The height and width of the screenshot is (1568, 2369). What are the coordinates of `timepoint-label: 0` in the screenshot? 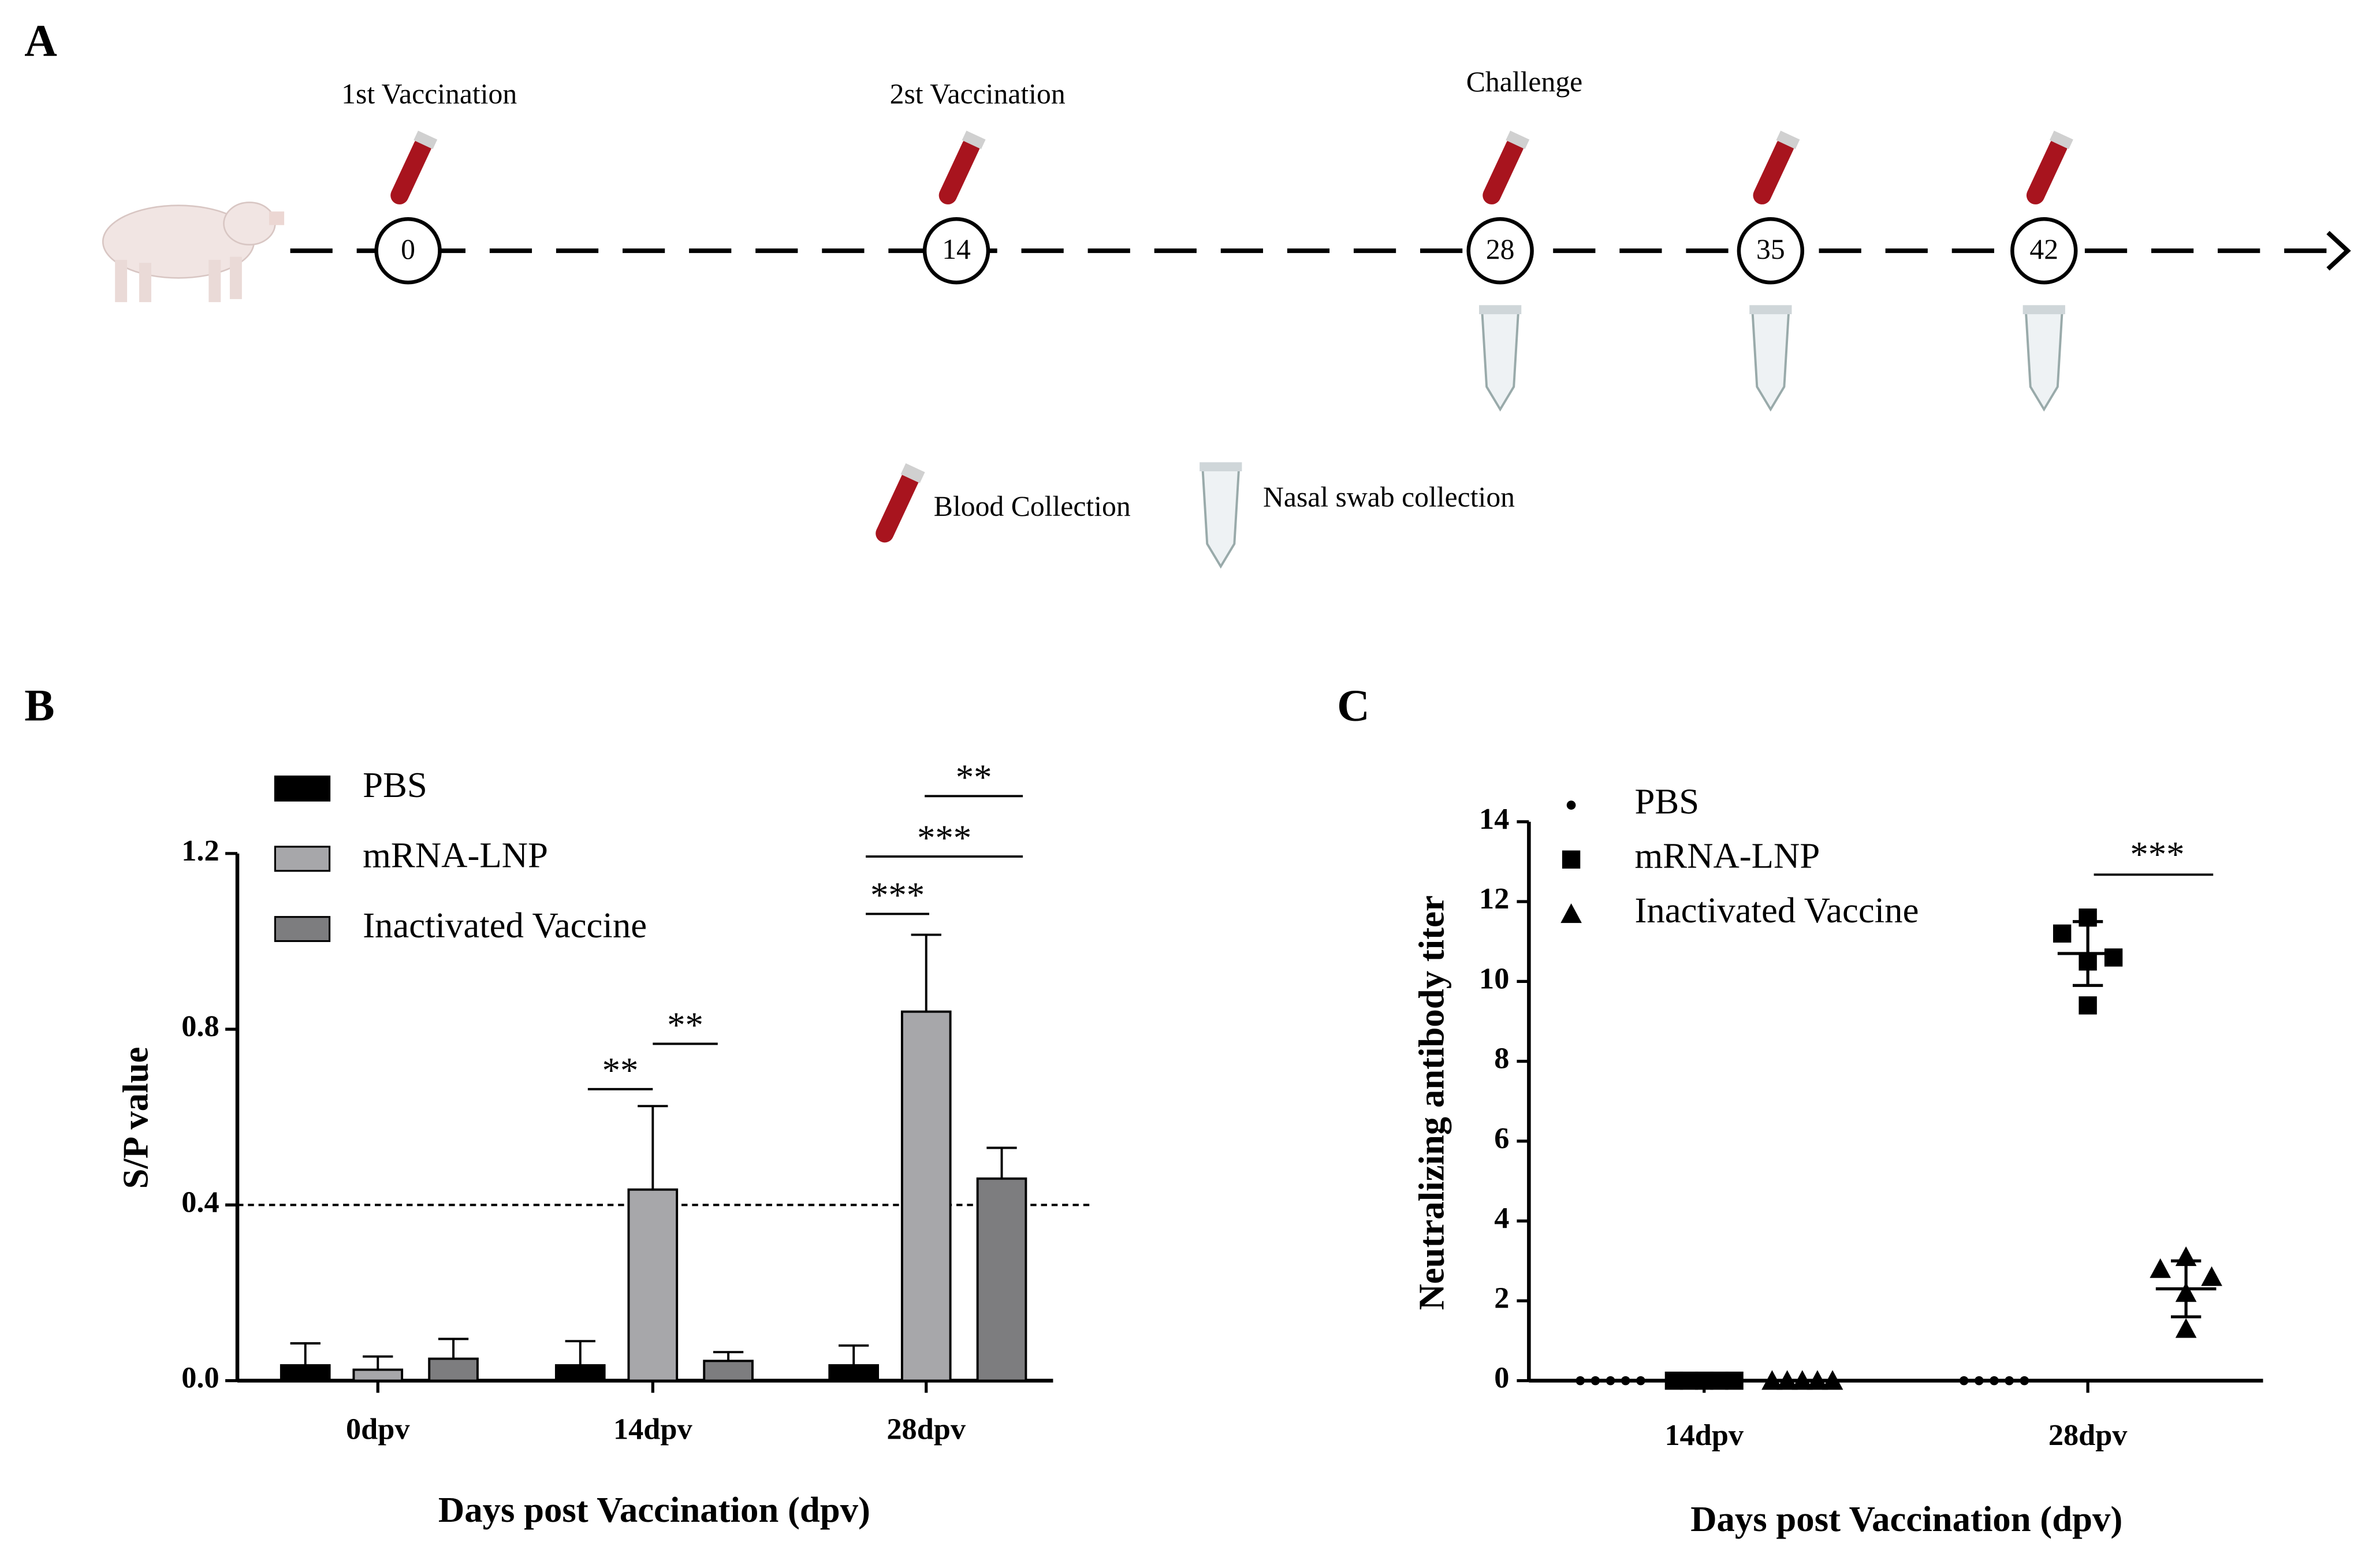 It's located at (408, 249).